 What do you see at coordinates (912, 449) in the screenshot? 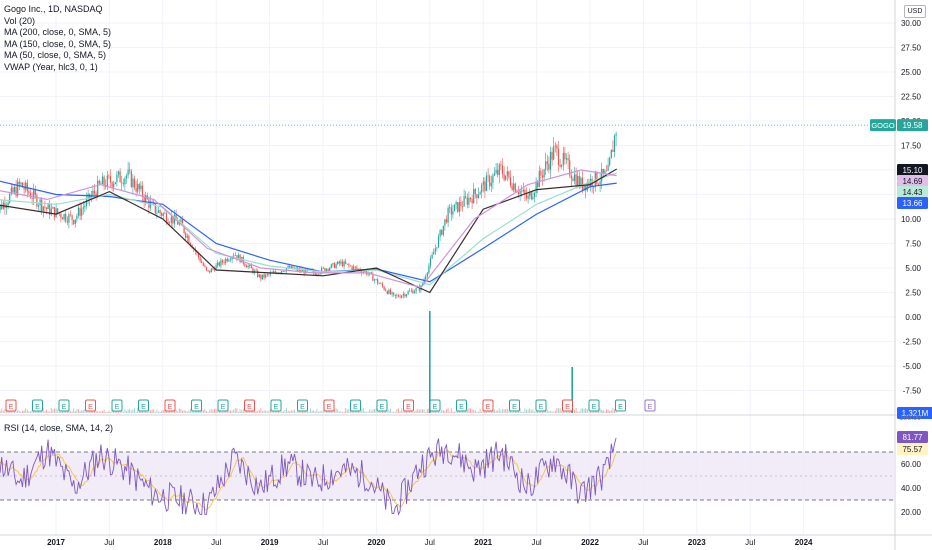
I see `rsi-ma-badge-bg` at bounding box center [912, 449].